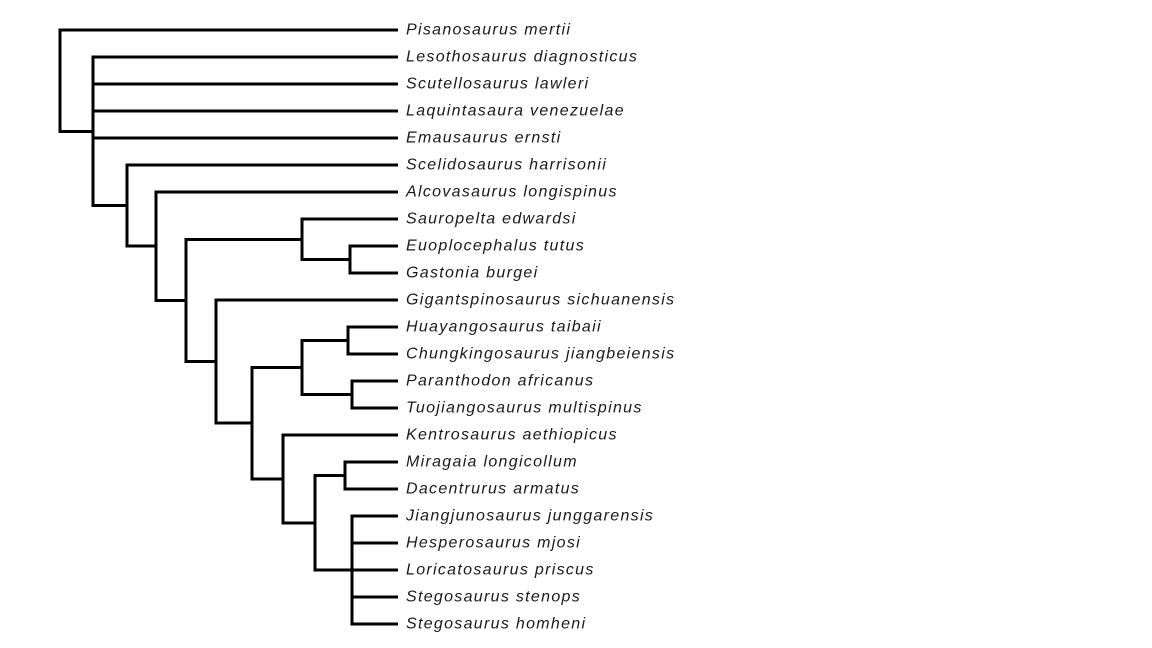 This screenshot has height=648, width=1152. I want to click on taxon-label: Dacentrurus armatus, so click(493, 489).